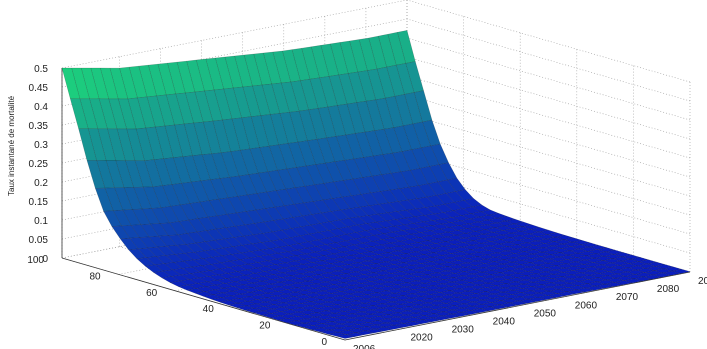 The height and width of the screenshot is (349, 707). Describe the element at coordinates (11, 145) in the screenshot. I see `z-axis-label: Taux instantané de mortalité` at that location.